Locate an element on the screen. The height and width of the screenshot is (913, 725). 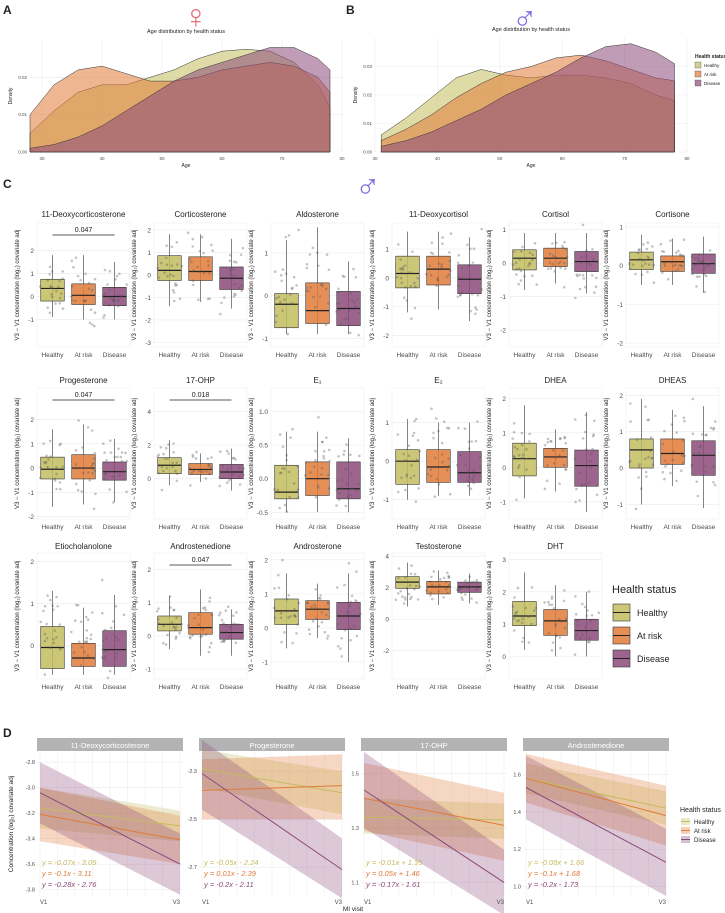
x-tick-label: Disease is located at coordinates (349, 687).